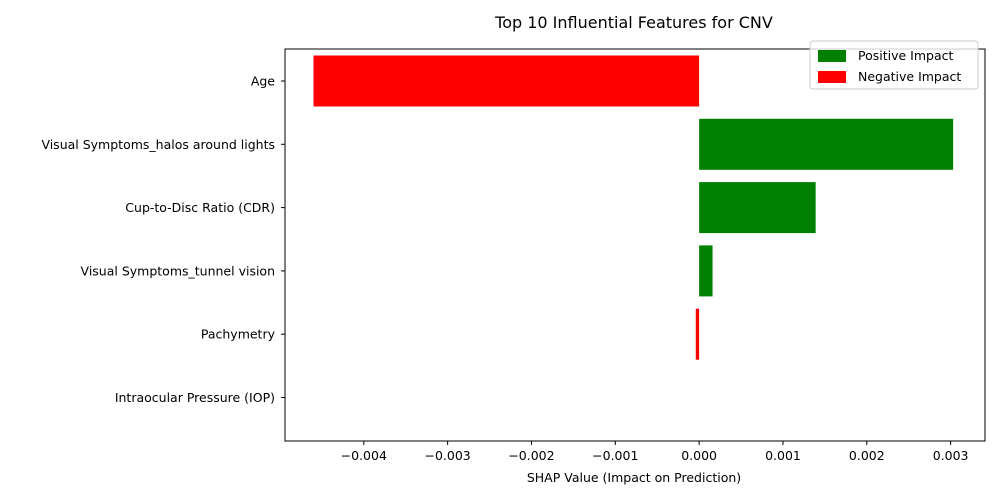  I want to click on x-tick-label: 0.001, so click(783, 455).